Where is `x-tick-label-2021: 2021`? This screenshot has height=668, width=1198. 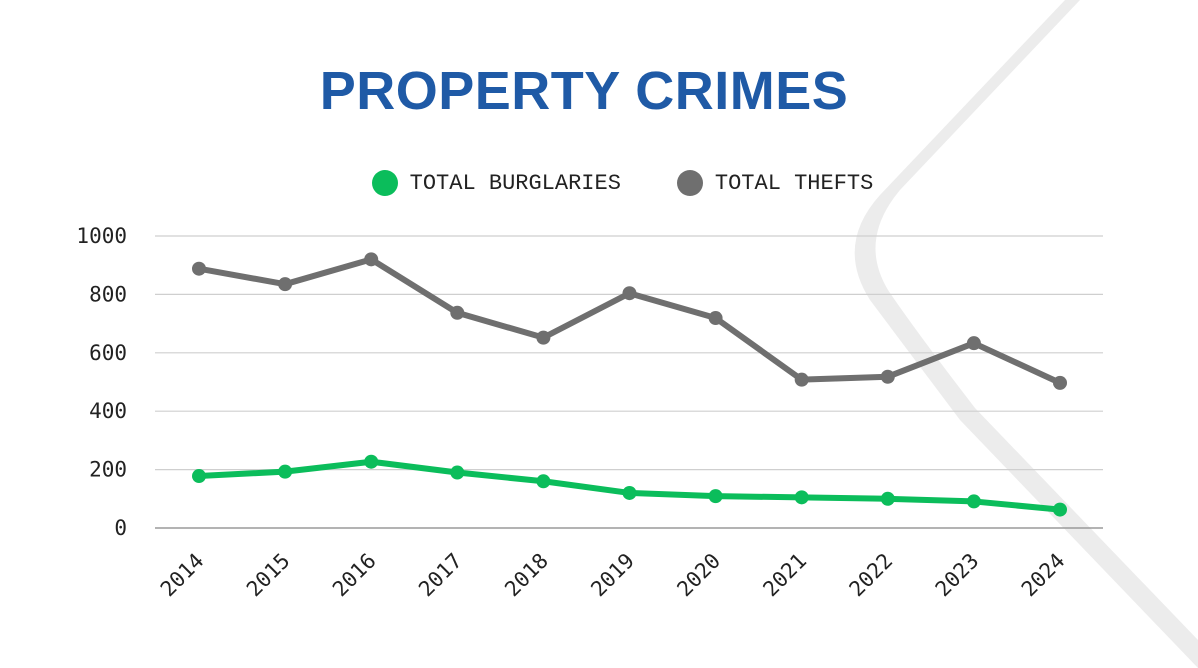
x-tick-label-2021: 2021 is located at coordinates (785, 575).